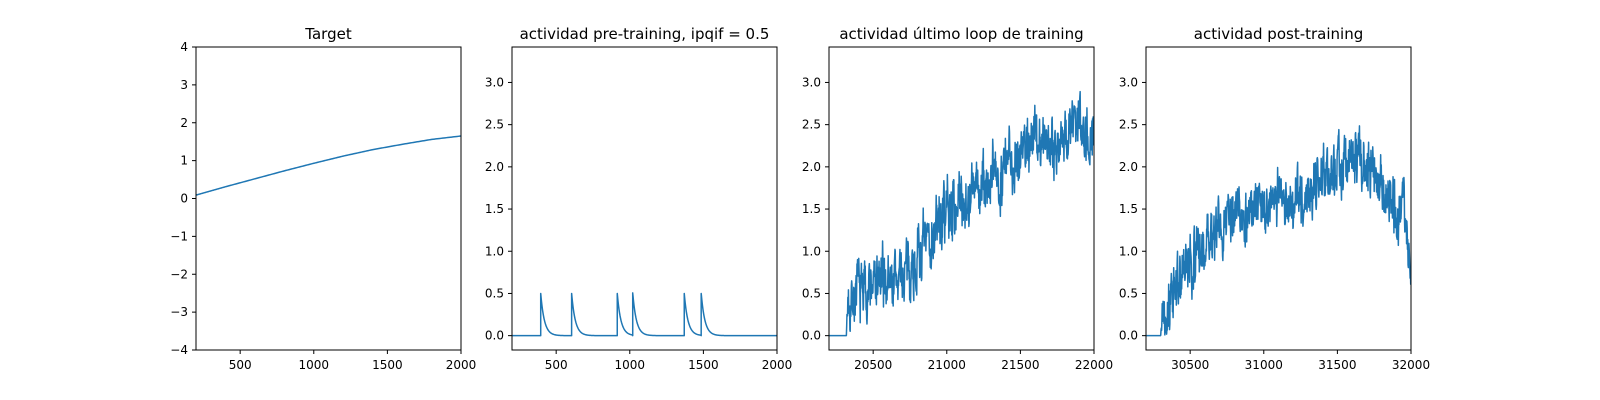  I want to click on y-tick-label: −2, so click(179, 274).